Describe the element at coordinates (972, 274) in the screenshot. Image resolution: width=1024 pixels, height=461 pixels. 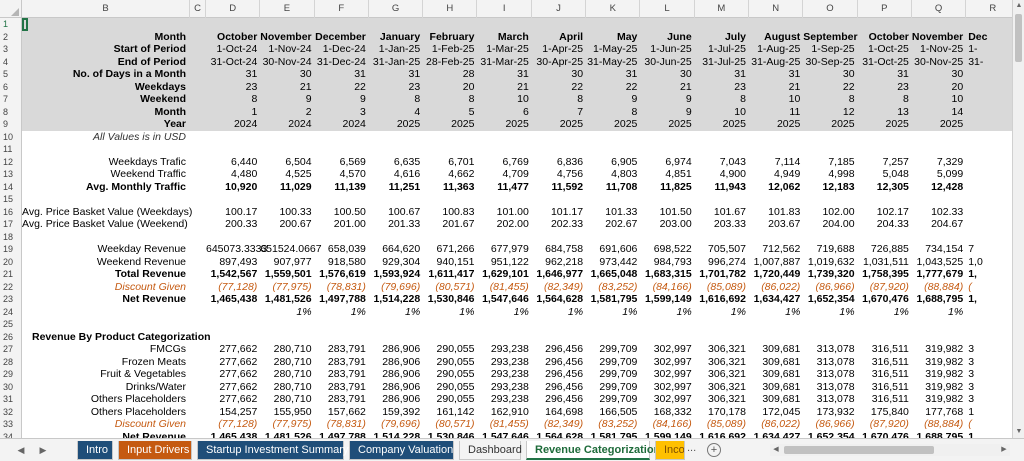
I see `value-cell: 1,` at that location.